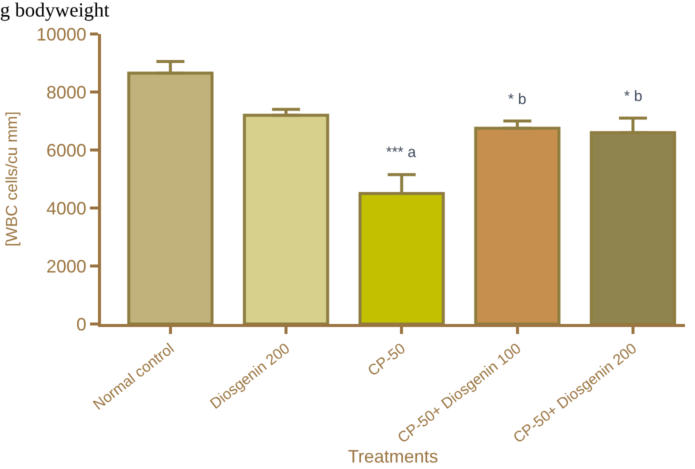 This screenshot has width=695, height=469. What do you see at coordinates (66, 92) in the screenshot?
I see `y-tick-label: 8000` at bounding box center [66, 92].